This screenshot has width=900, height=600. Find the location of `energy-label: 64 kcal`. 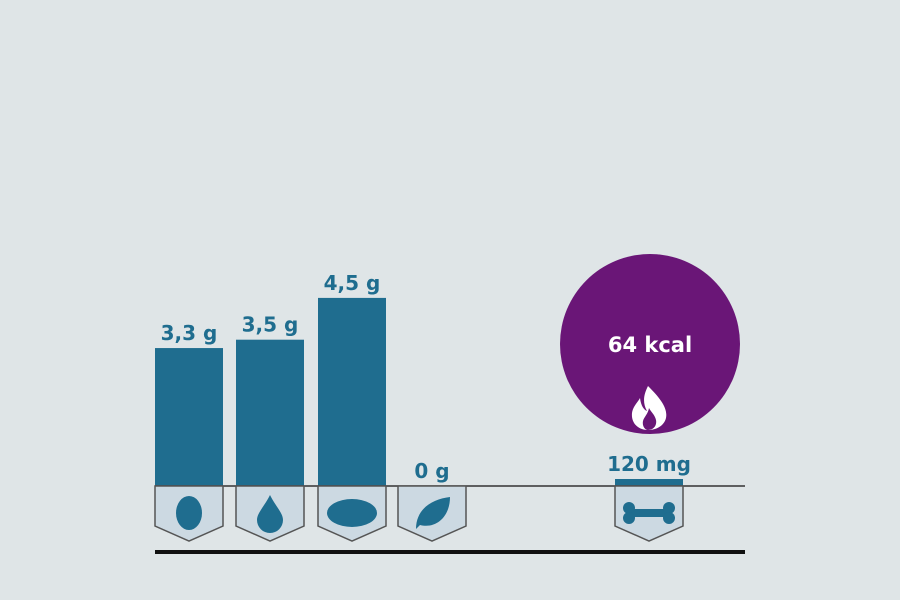

energy-label: 64 kcal is located at coordinates (650, 345).